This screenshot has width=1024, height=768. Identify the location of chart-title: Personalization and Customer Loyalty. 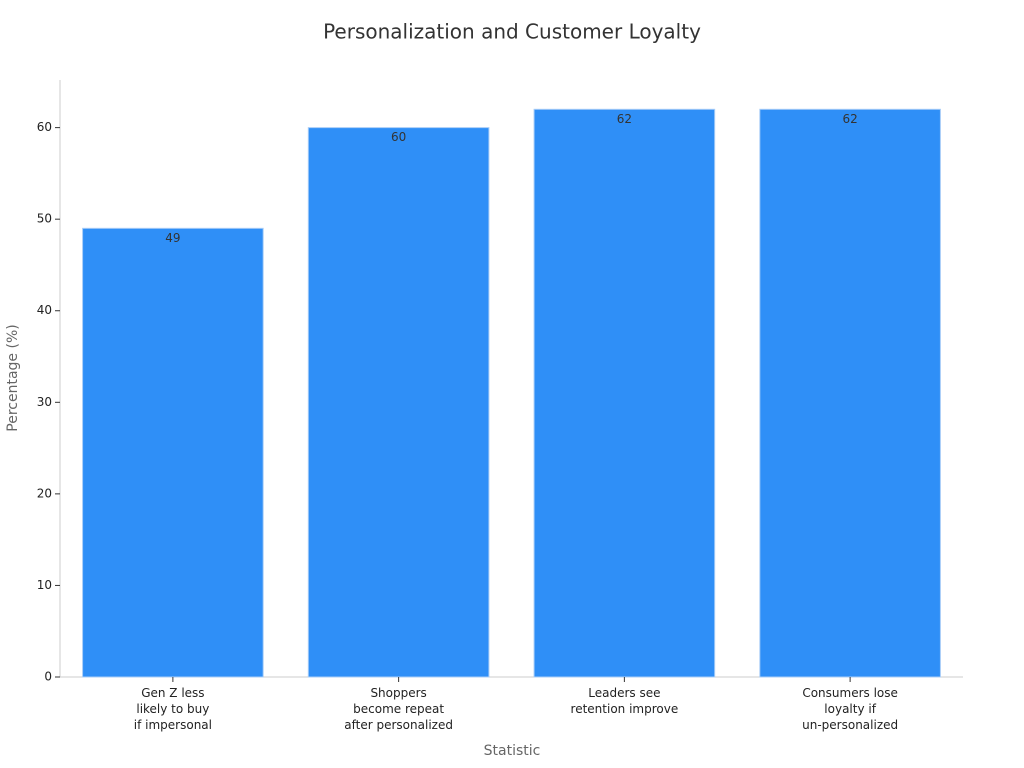
(512, 32).